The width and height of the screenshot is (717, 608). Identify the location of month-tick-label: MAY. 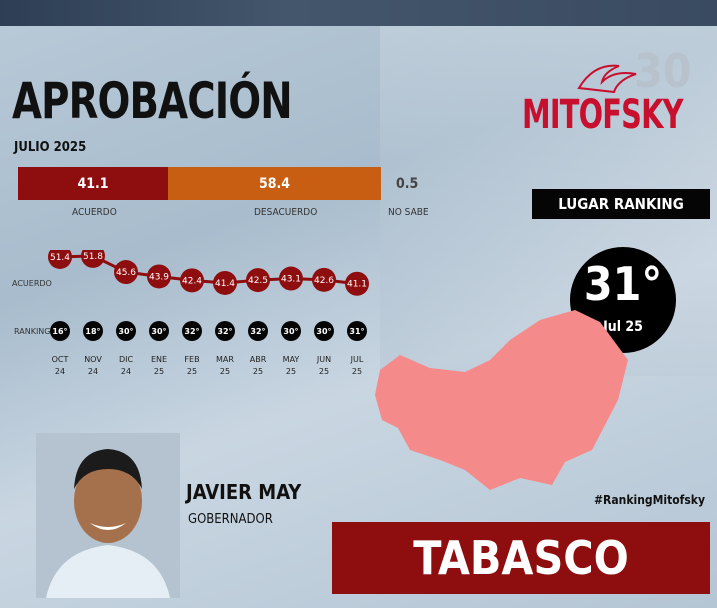
(291, 359).